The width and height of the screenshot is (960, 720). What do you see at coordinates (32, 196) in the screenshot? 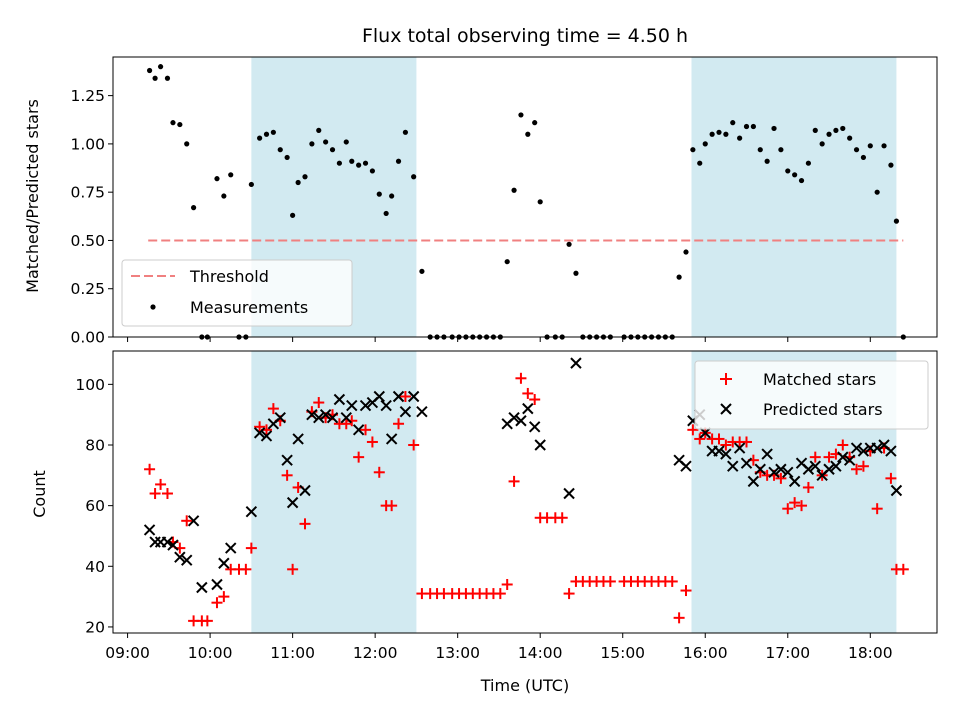
I see `top-y-axis-title: Matched/Predicted stars` at bounding box center [32, 196].